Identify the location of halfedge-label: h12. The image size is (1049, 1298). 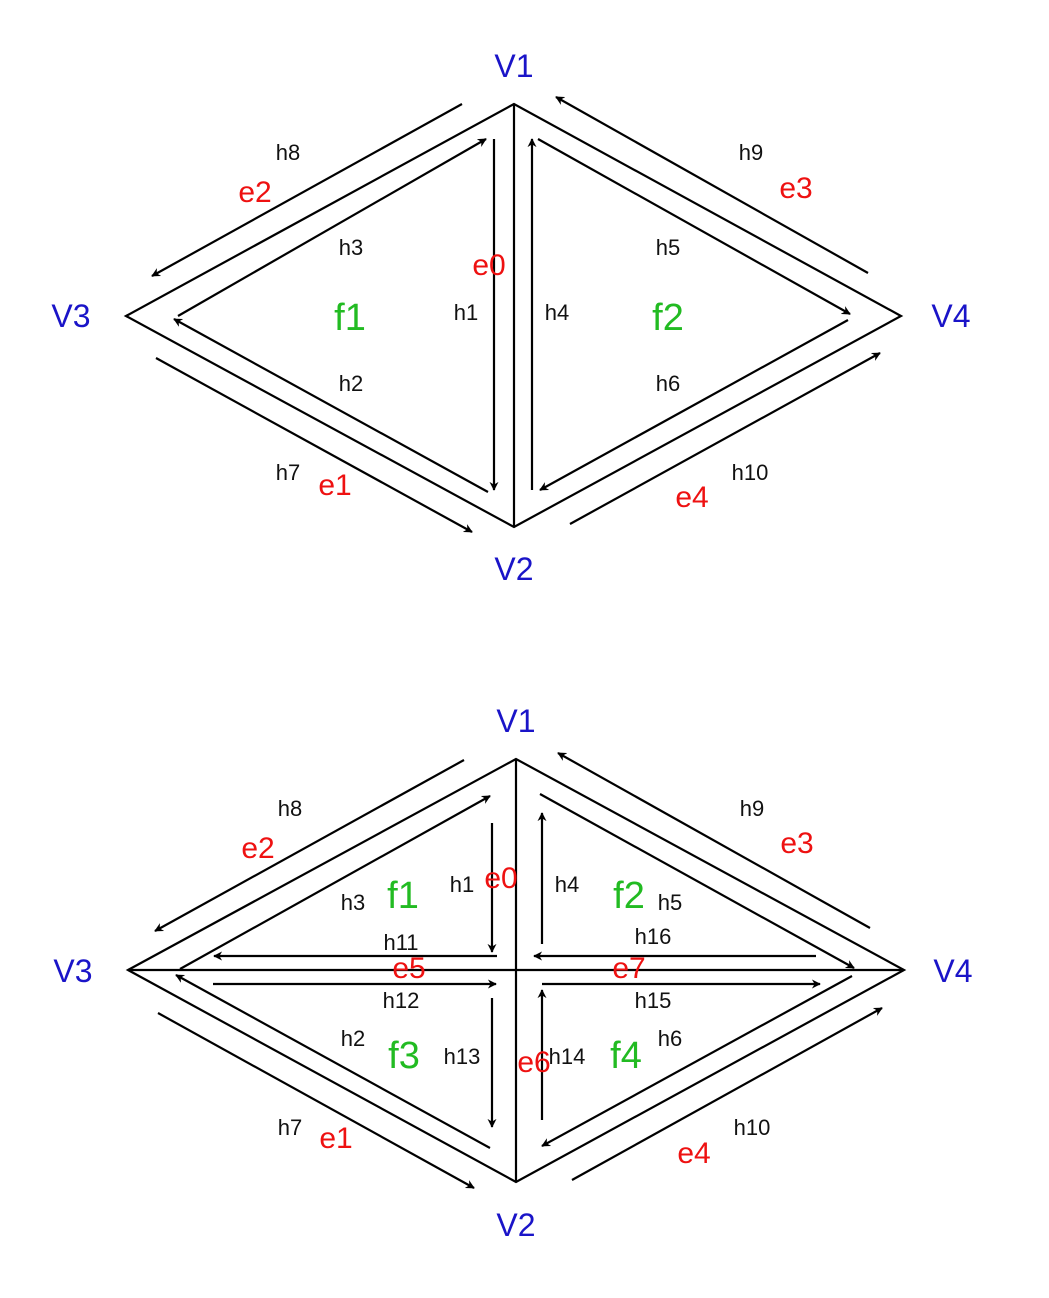
(401, 1000).